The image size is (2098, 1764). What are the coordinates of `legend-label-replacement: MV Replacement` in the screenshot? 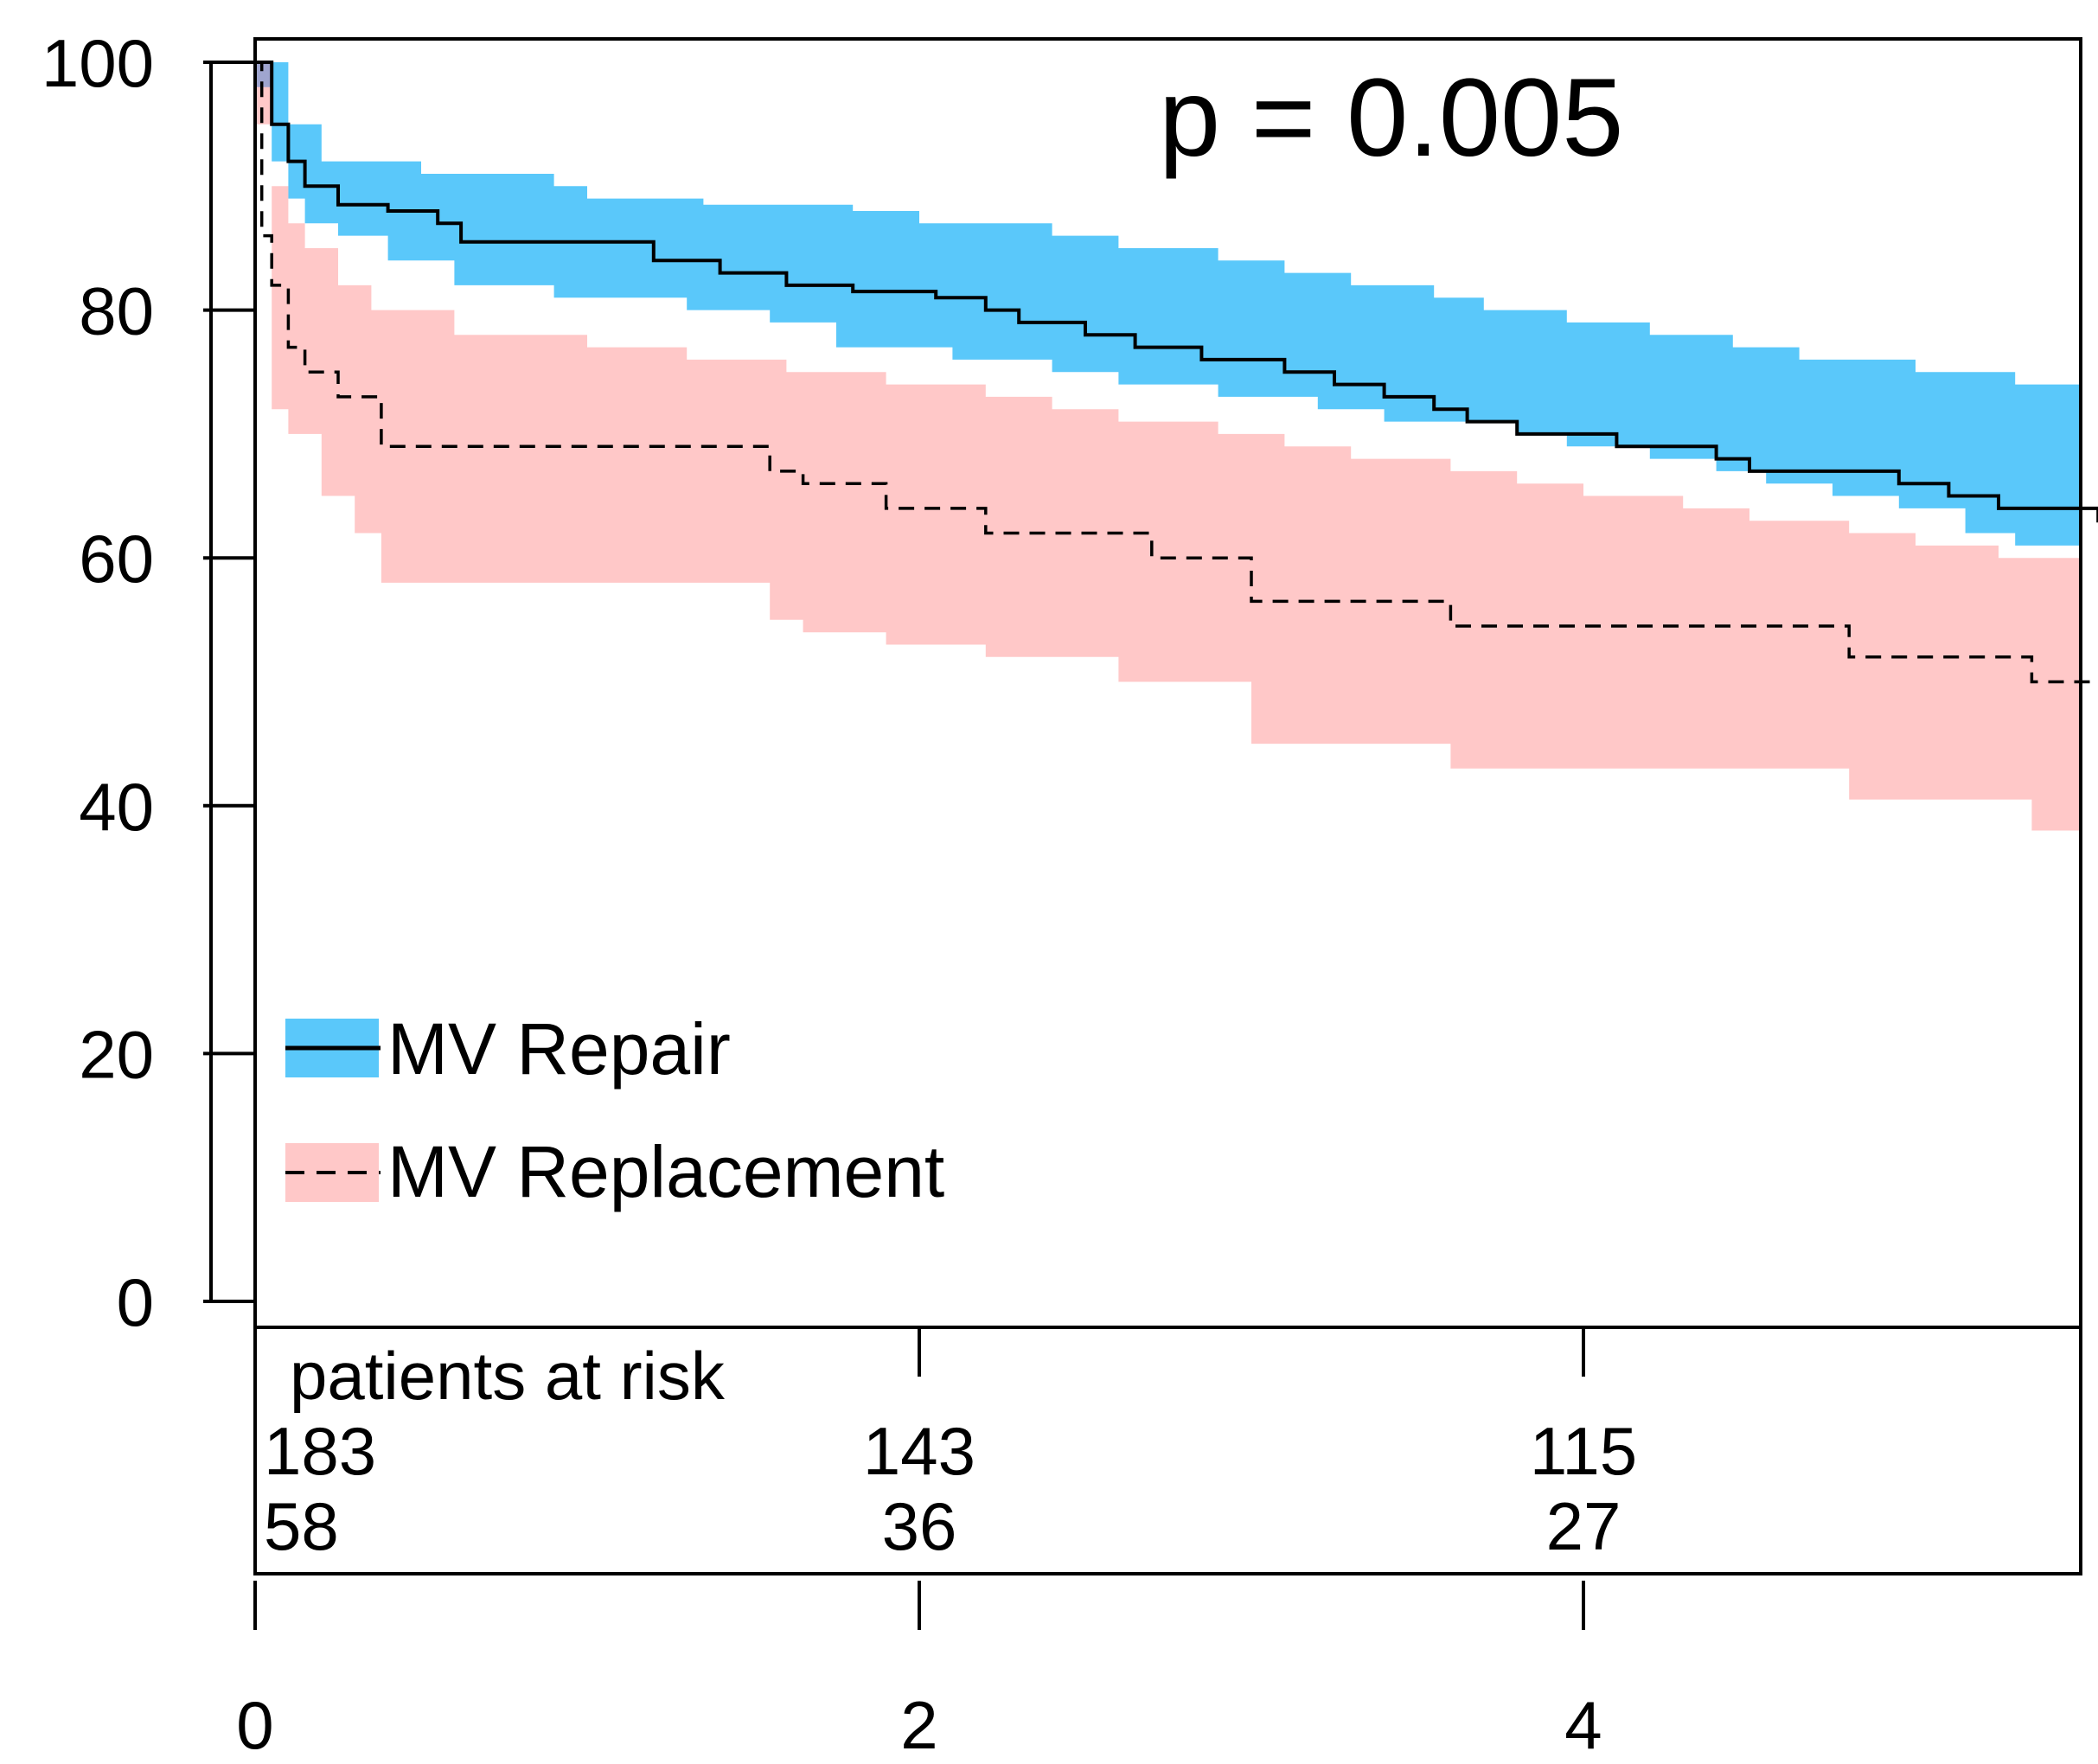 It's located at (665, 1171).